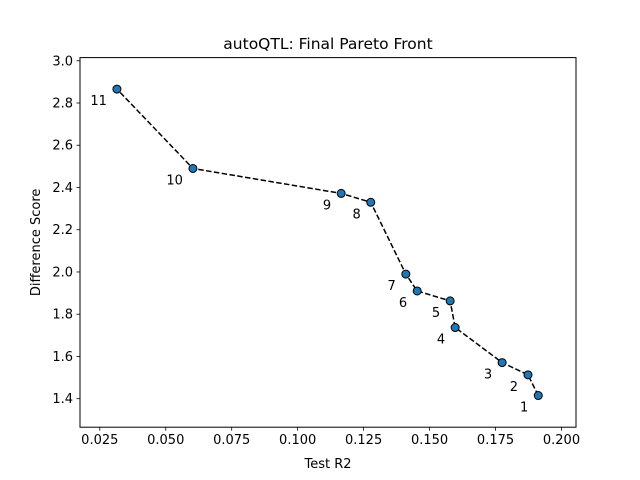  Describe the element at coordinates (330, 437) in the screenshot. I see `x-axis-ticks: 0.025 0.050 0.075 0.100 0.125 0.150 0.175 0.200` at that location.